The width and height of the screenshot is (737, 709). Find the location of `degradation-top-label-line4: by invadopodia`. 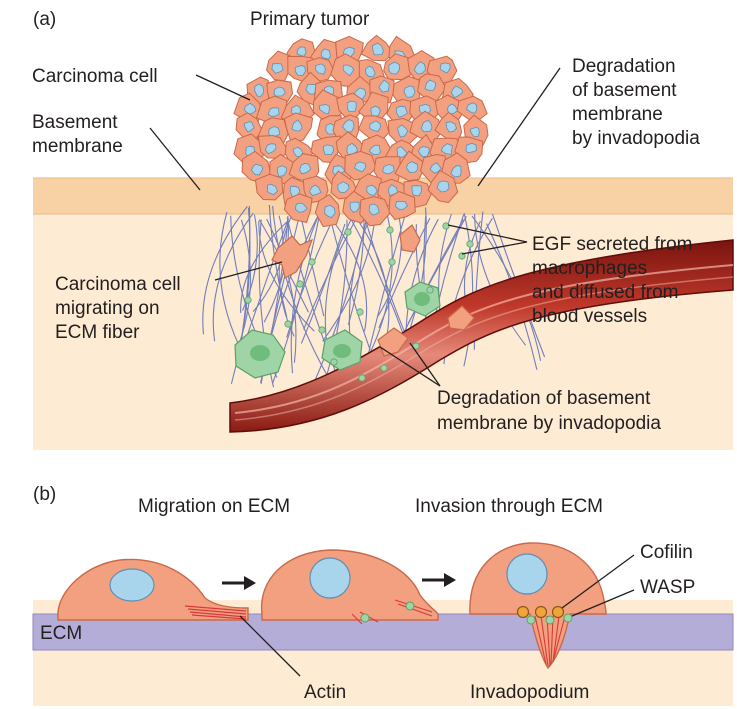

degradation-top-label-line4: by invadopodia is located at coordinates (636, 138).